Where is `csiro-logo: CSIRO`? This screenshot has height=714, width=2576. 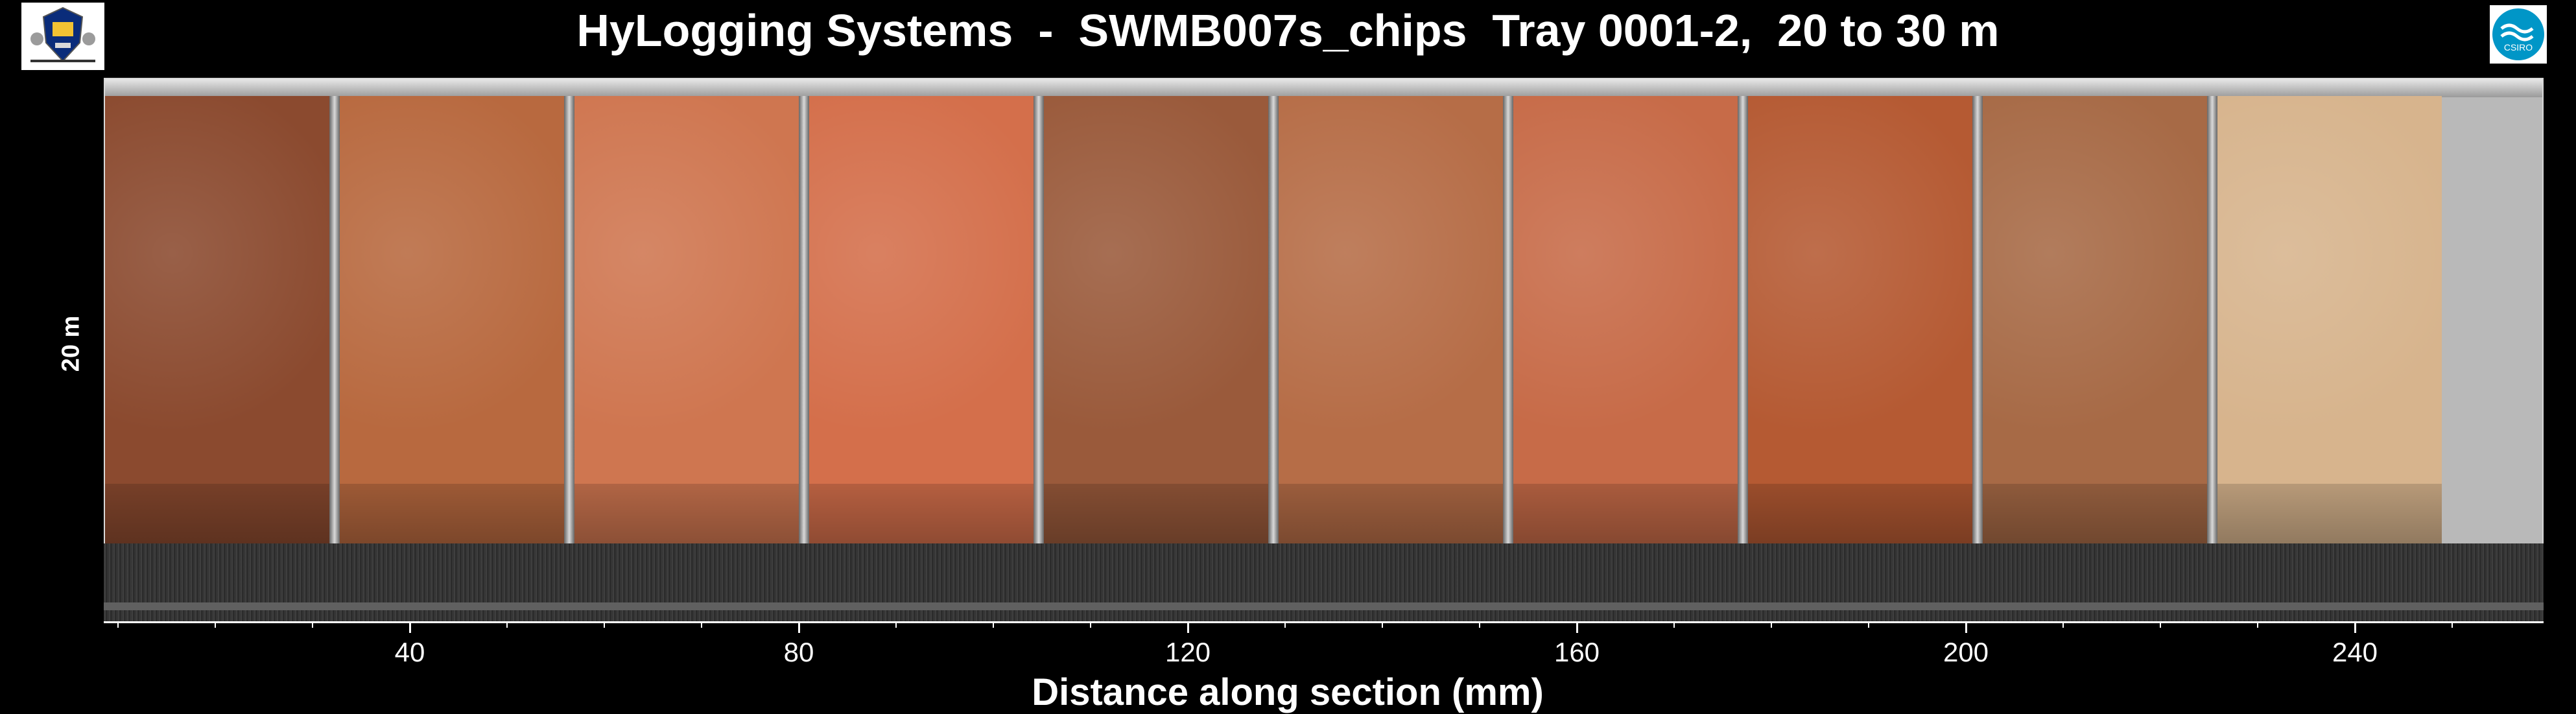
csiro-logo: CSIRO is located at coordinates (2518, 34).